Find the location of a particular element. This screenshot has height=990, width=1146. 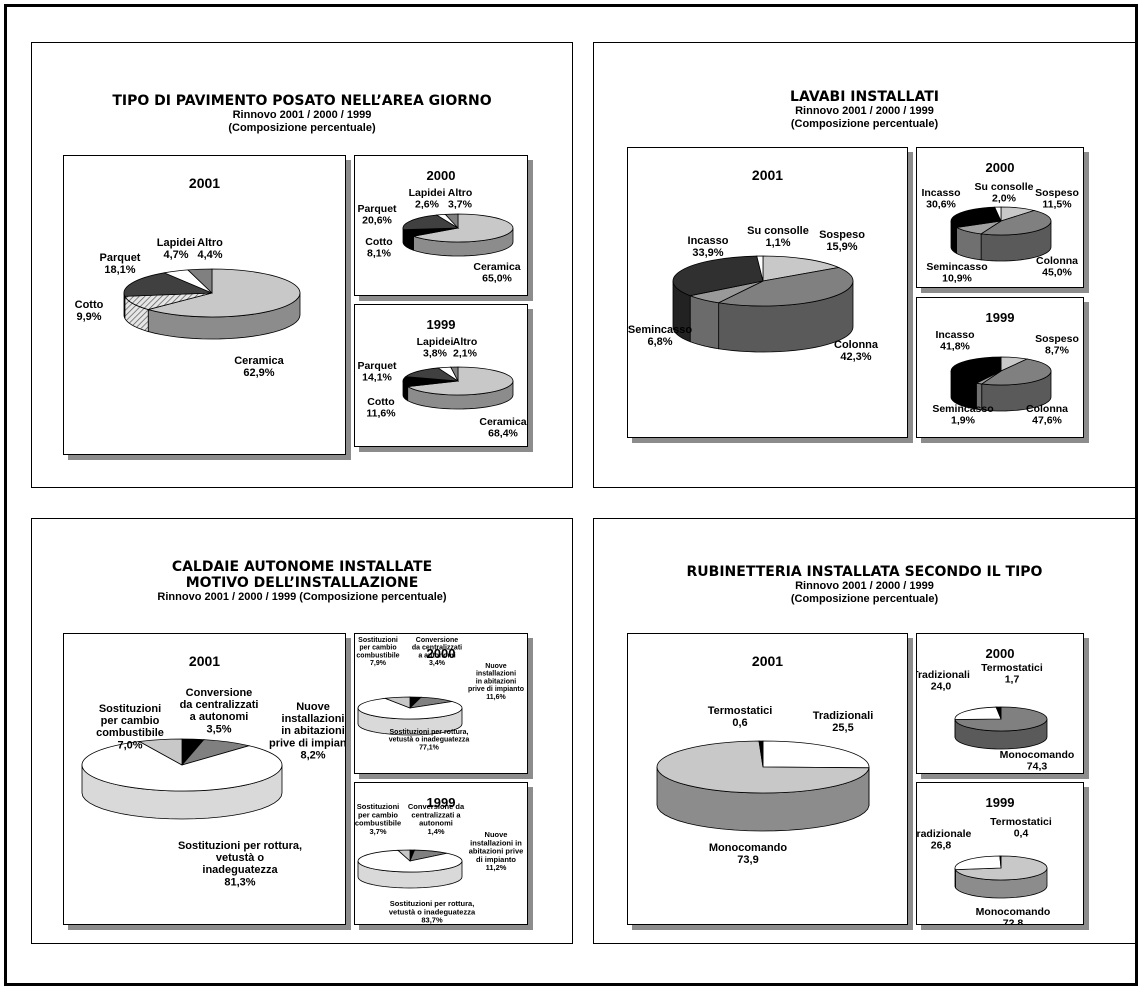

slice-value: 0,4 is located at coordinates (1021, 834).